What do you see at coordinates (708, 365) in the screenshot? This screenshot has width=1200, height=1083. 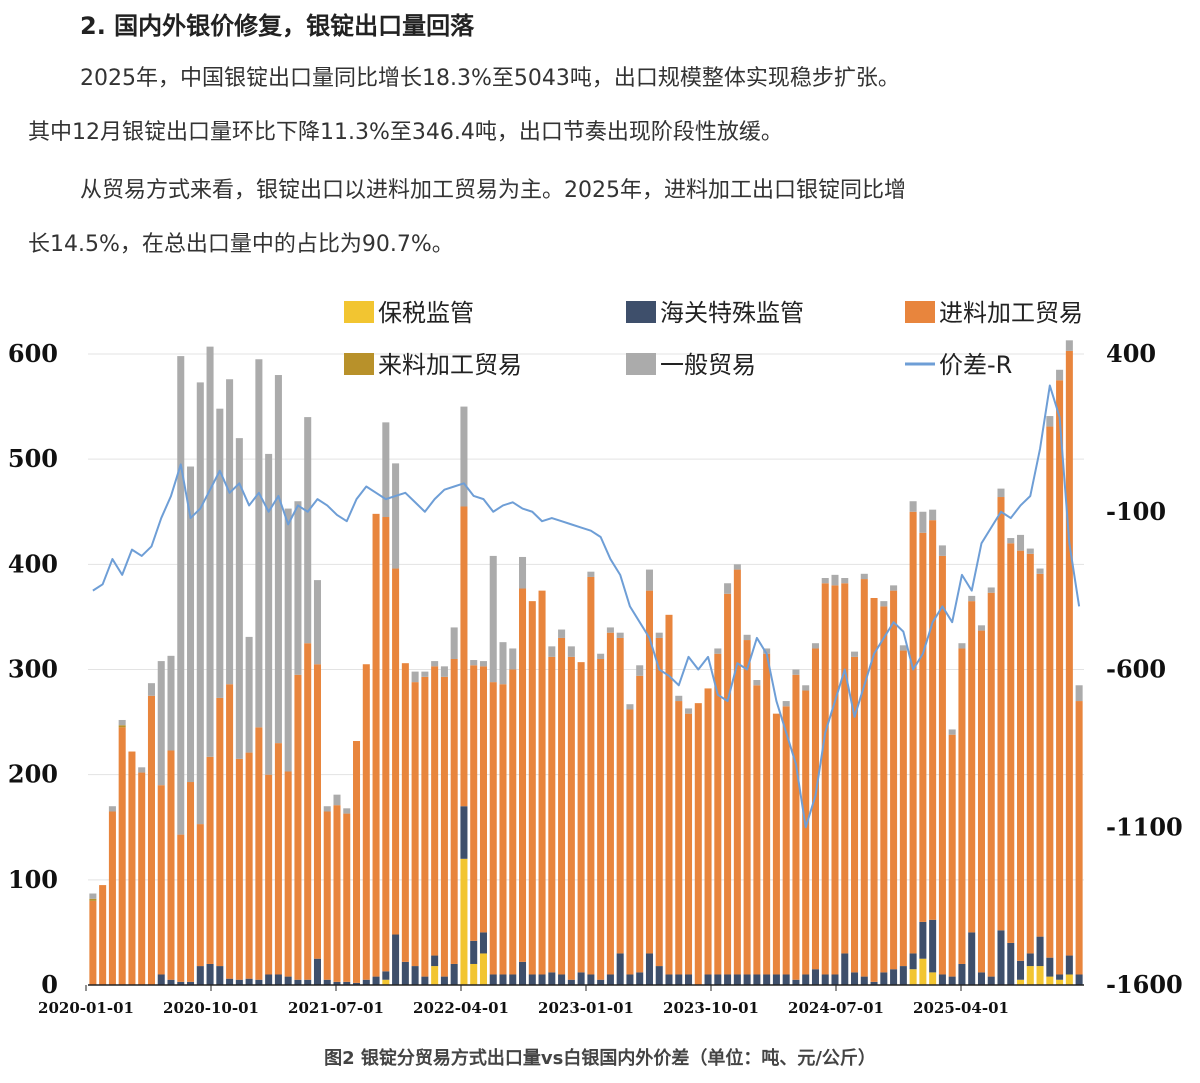 I see `legend-label: 一般贸易` at bounding box center [708, 365].